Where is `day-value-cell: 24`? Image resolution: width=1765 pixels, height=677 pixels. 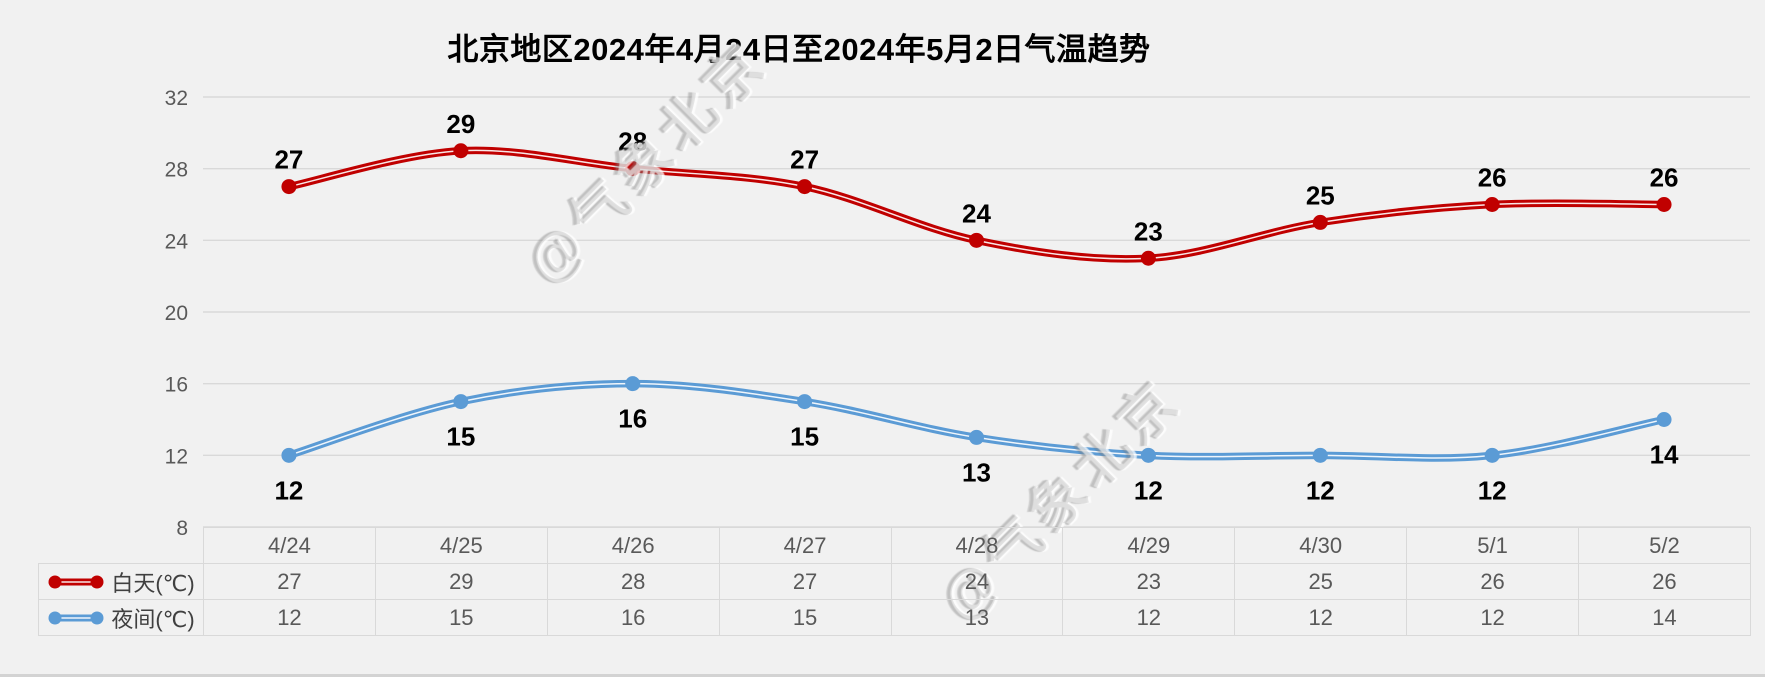 day-value-cell: 24 is located at coordinates (977, 581).